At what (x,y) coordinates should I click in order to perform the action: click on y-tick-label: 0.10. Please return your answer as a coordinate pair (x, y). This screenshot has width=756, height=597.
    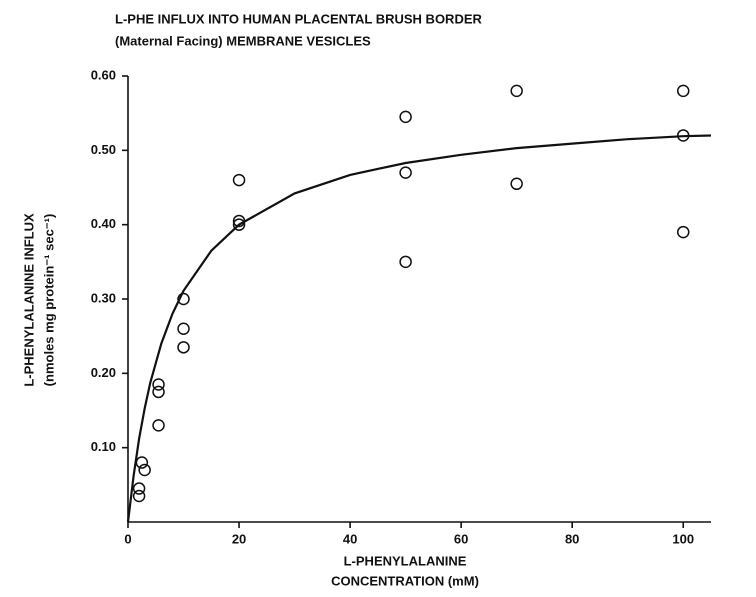
    Looking at the image, I should click on (103, 446).